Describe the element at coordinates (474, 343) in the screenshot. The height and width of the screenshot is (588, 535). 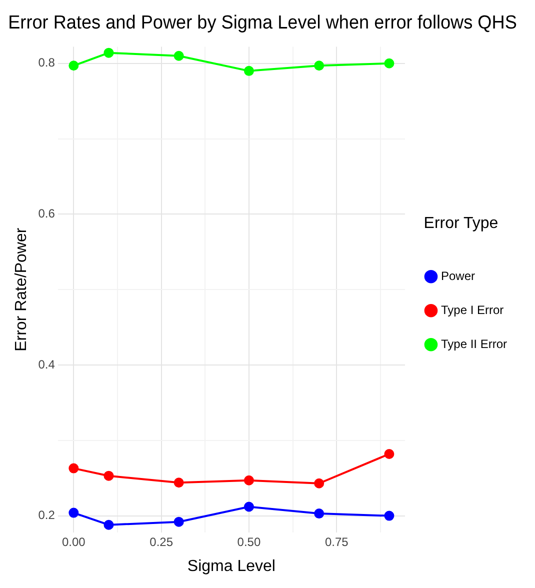
I see `legend-label: Type II Error` at that location.